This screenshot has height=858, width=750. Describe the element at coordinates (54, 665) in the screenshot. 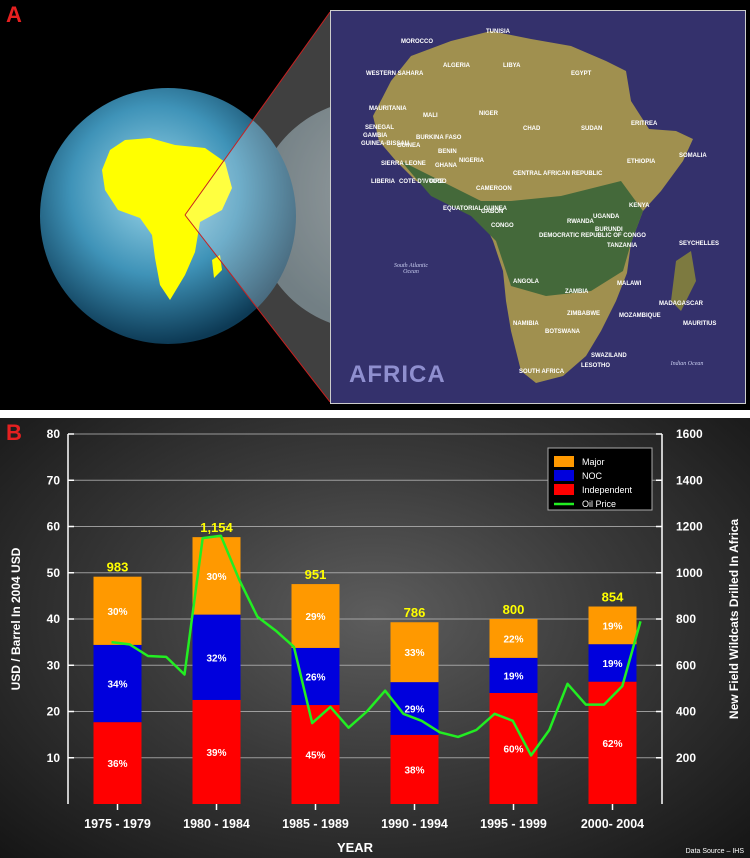

I see `left-tick-label: 30` at that location.